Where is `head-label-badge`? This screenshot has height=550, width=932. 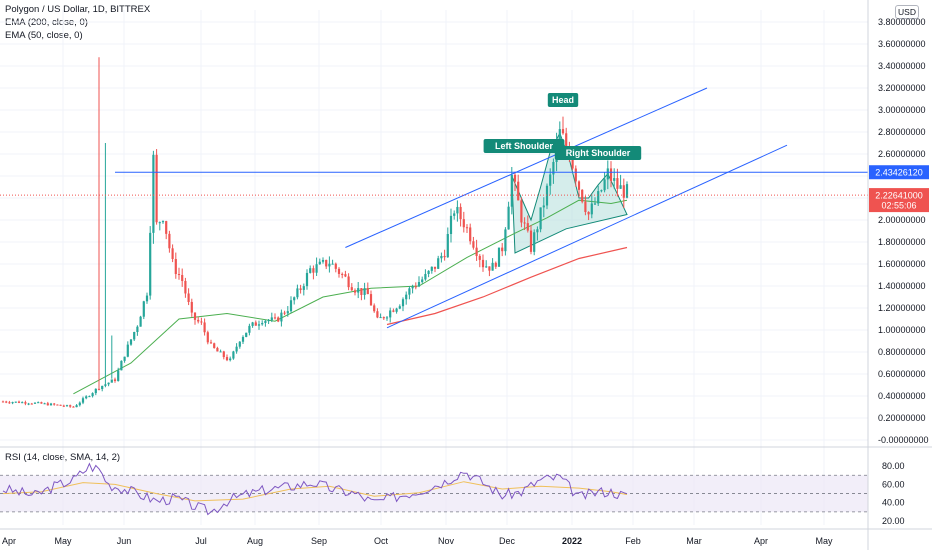
head-label-badge is located at coordinates (563, 100).